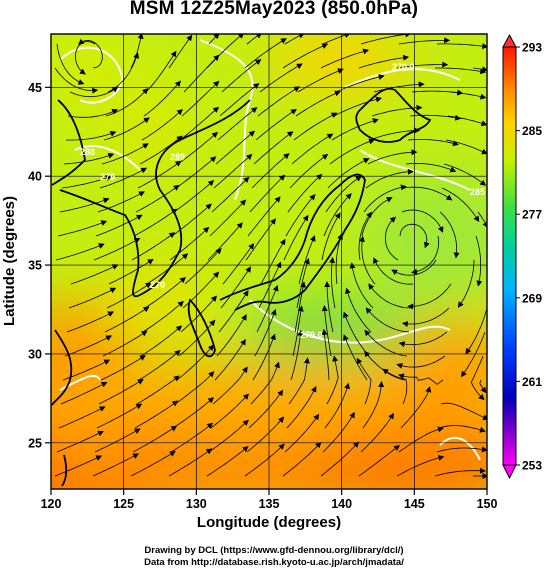 The image size is (548, 573). Describe the element at coordinates (532, 48) in the screenshot. I see `colorbar-tick-label: 293` at that location.